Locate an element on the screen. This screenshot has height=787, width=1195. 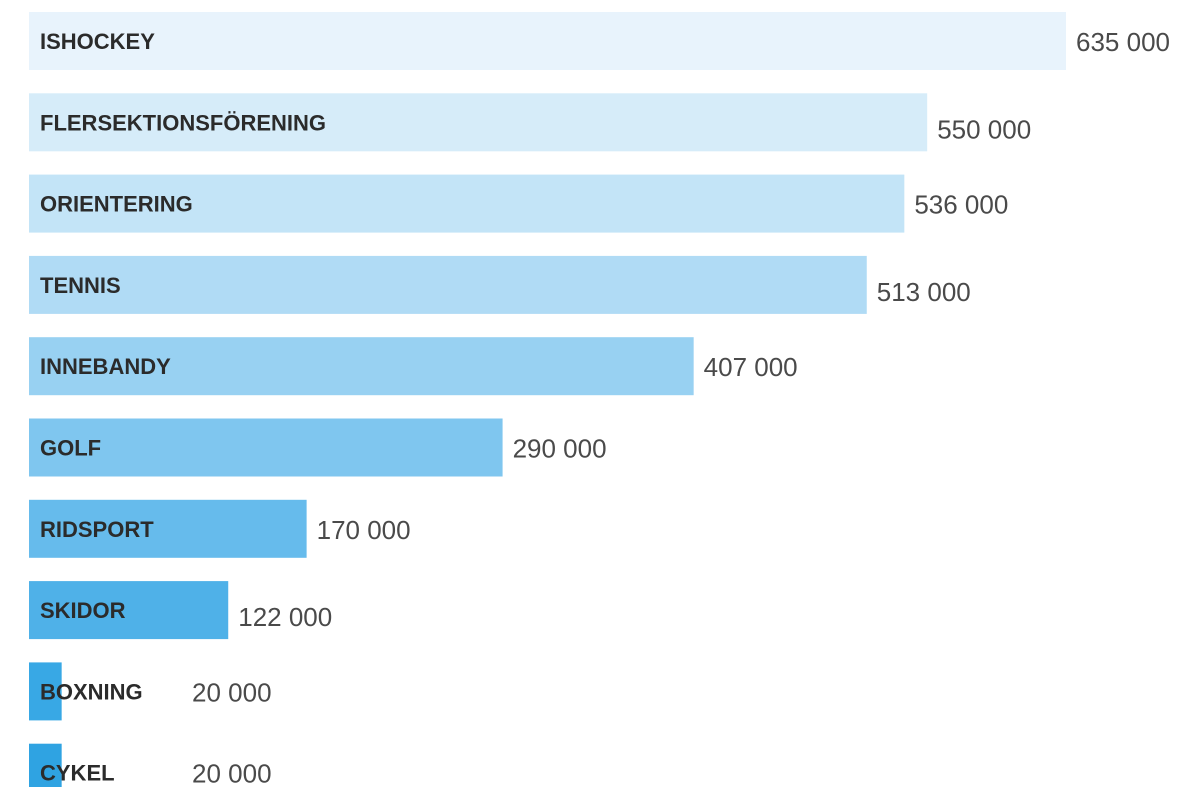
bar-group: CYKEL 20 000 is located at coordinates (150, 765).